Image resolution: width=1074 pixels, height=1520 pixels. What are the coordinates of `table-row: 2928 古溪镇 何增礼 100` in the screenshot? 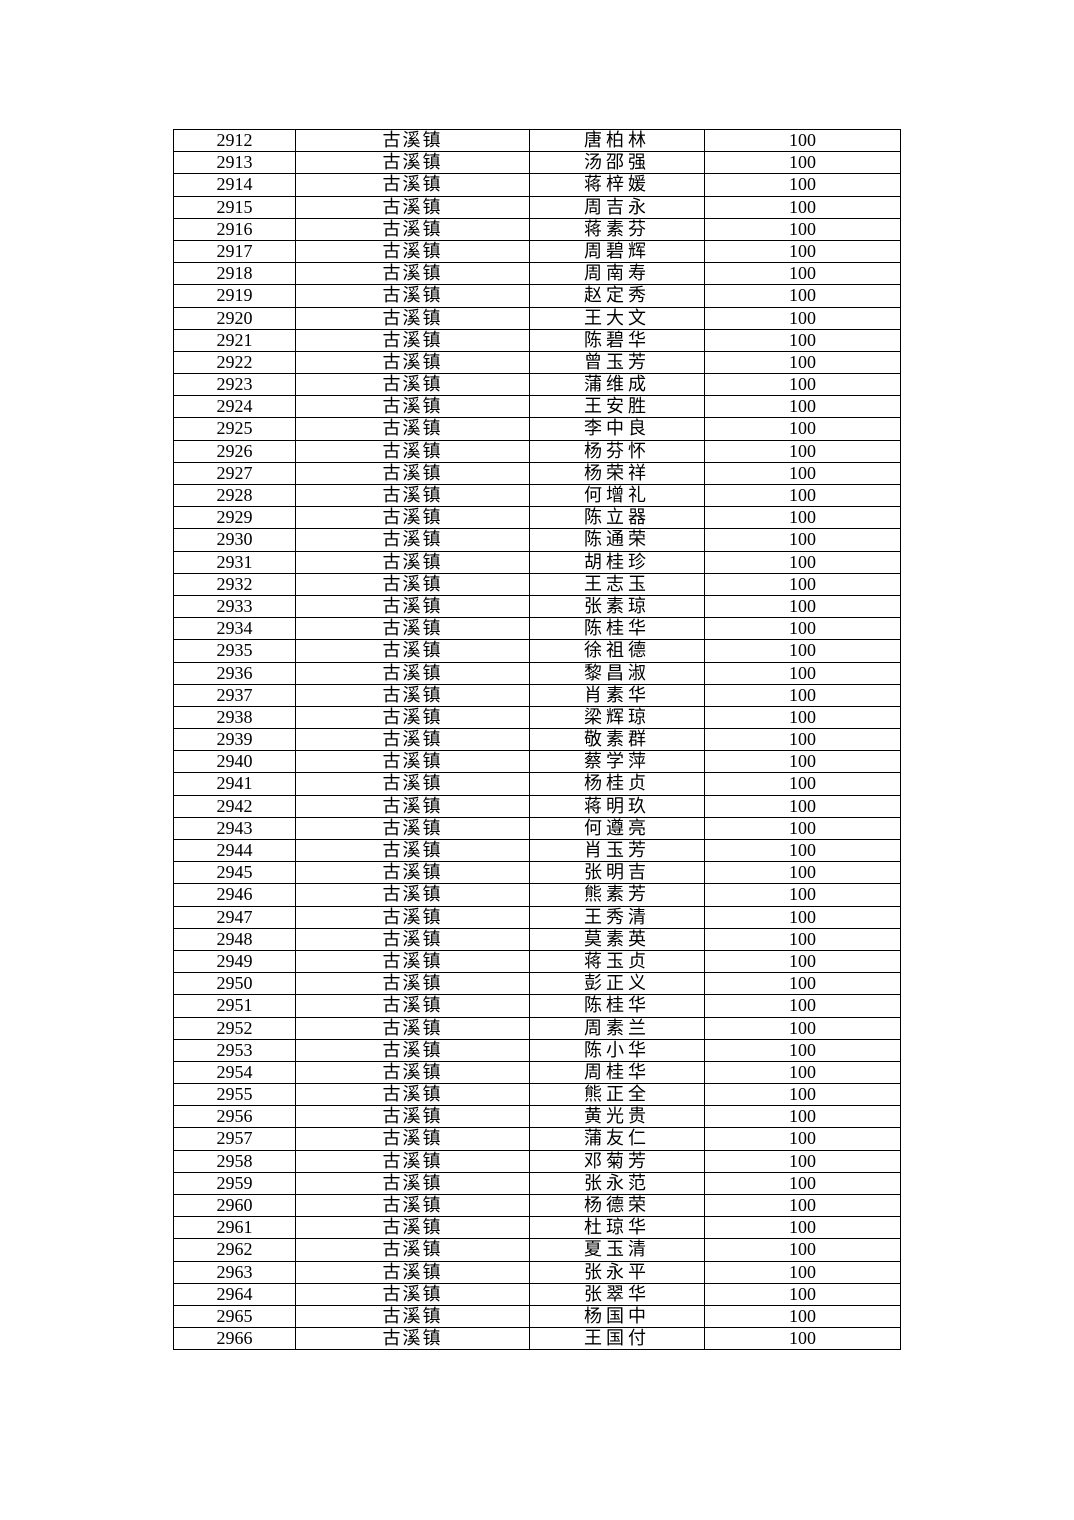 It's located at (537, 495).